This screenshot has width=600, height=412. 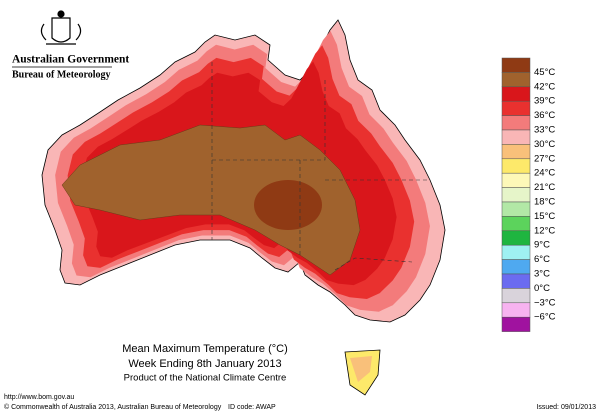 What do you see at coordinates (61, 74) in the screenshot?
I see `bureau: Bureau of Meteorology` at bounding box center [61, 74].